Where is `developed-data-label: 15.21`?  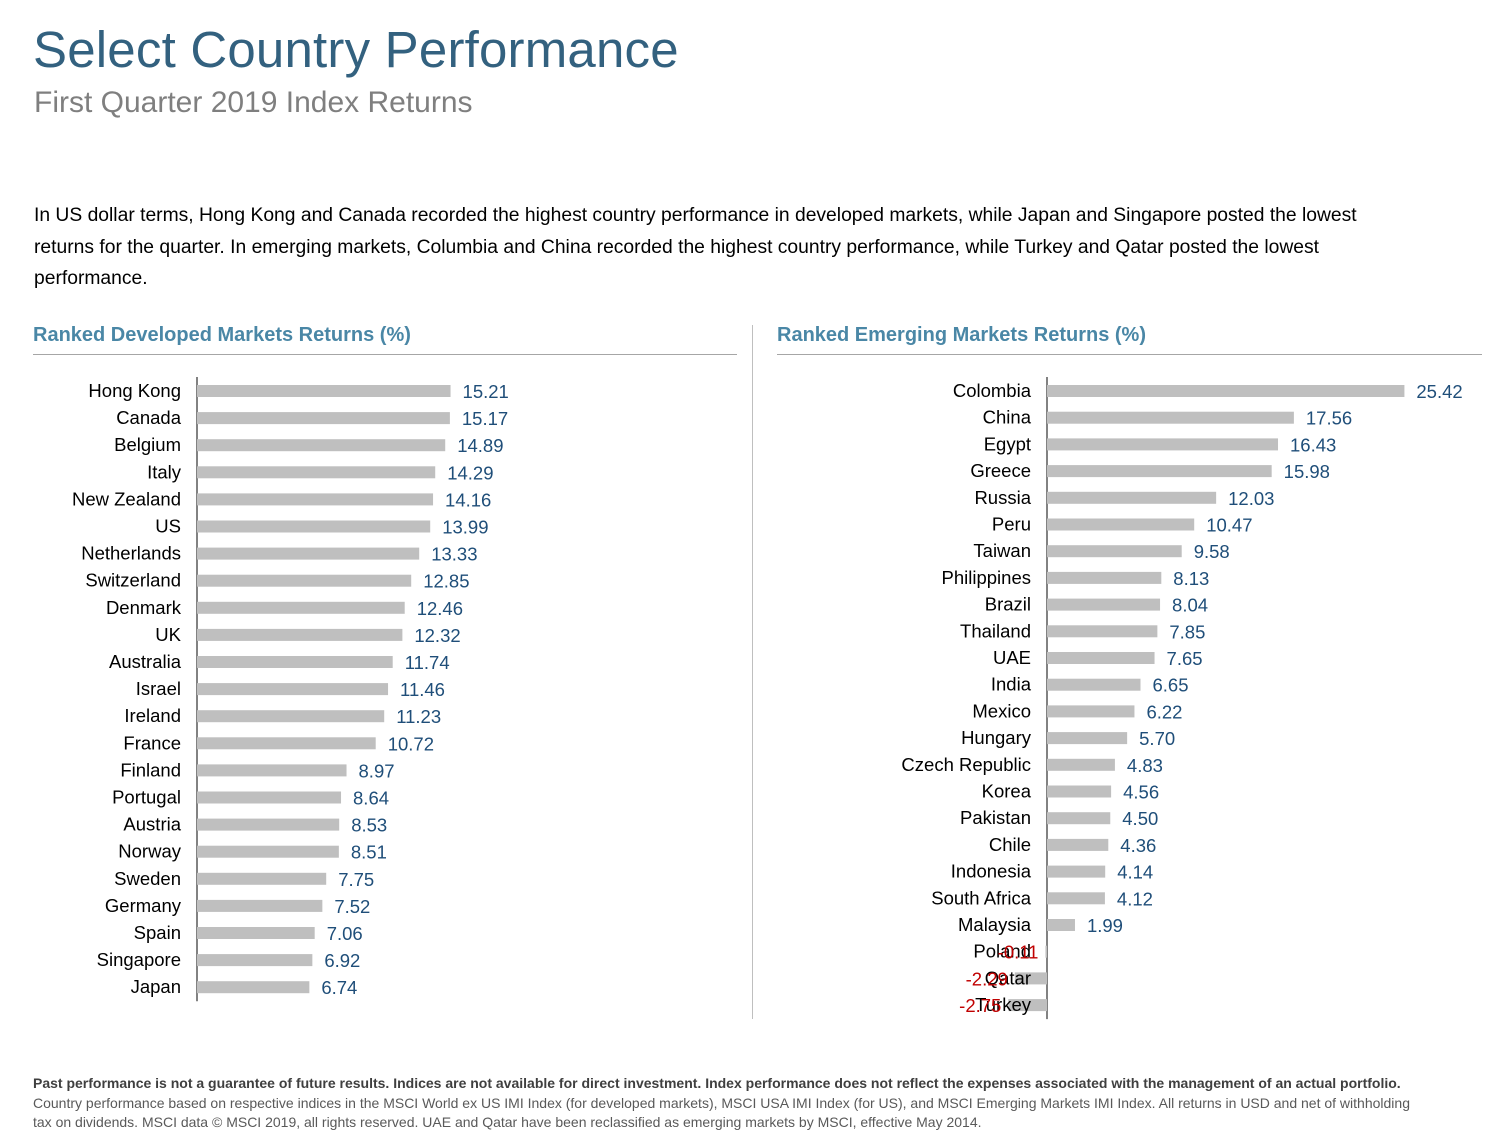 developed-data-label: 15.21 is located at coordinates (486, 391).